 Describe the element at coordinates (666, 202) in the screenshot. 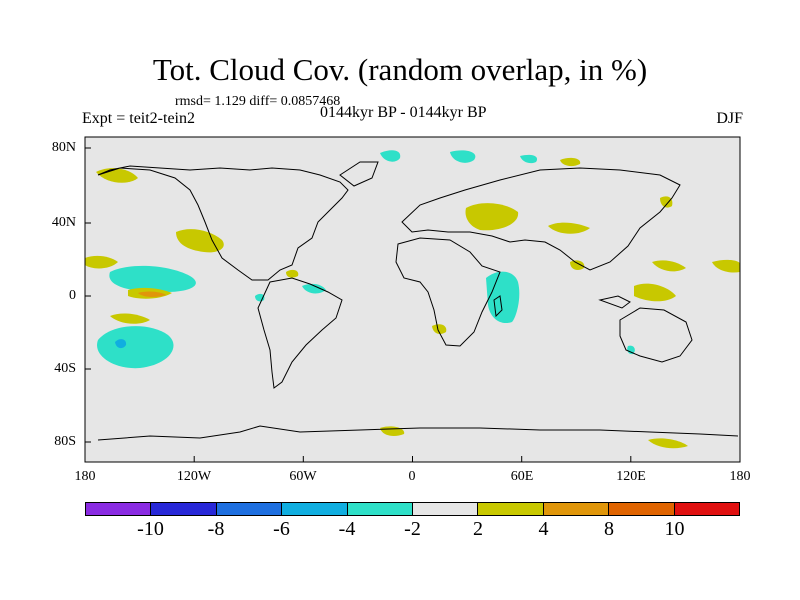

I see `anomaly-japan-positive` at that location.